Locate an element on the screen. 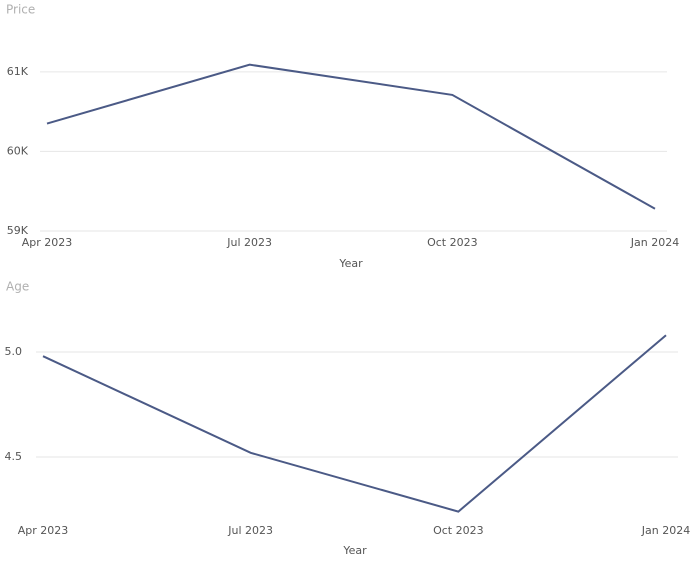 The width and height of the screenshot is (692, 565). y-tick-label: 59K is located at coordinates (18, 230).